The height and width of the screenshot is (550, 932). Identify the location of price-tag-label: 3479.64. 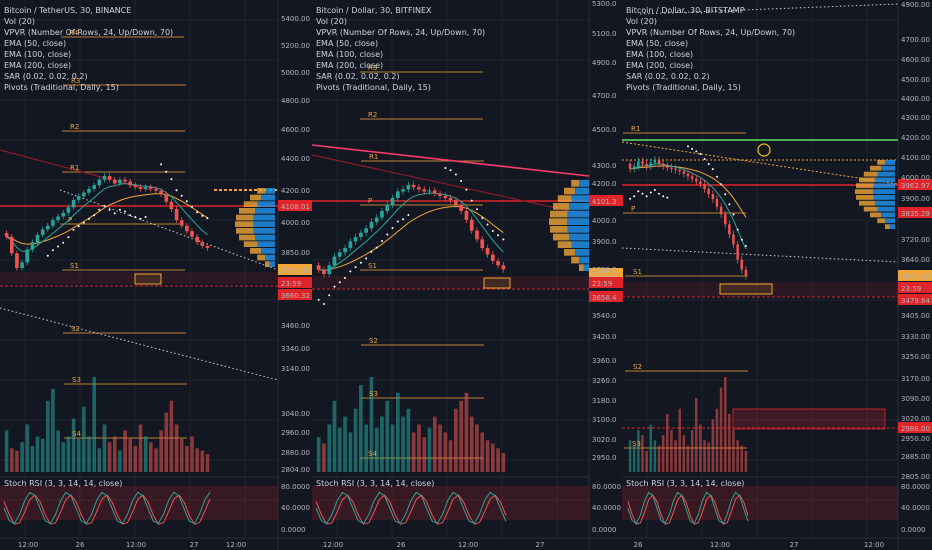
(915, 301).